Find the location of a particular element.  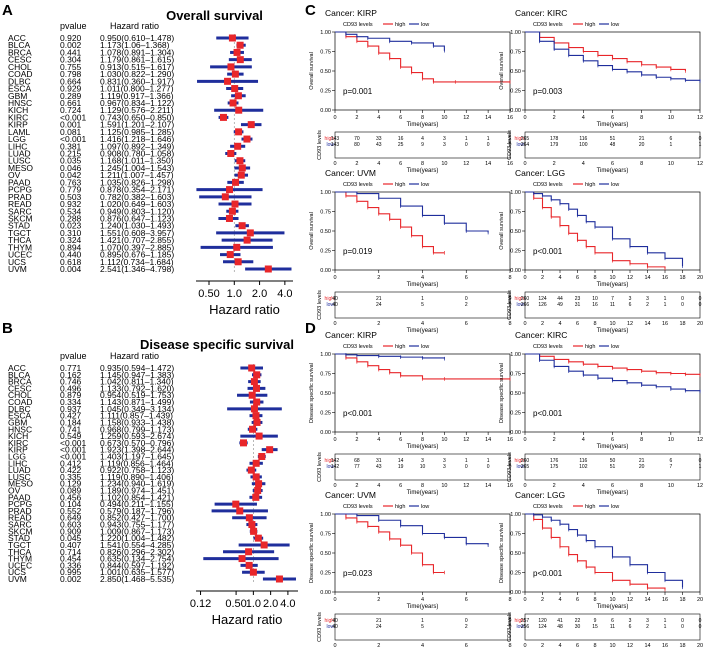

risk-count: 100 is located at coordinates (583, 145).